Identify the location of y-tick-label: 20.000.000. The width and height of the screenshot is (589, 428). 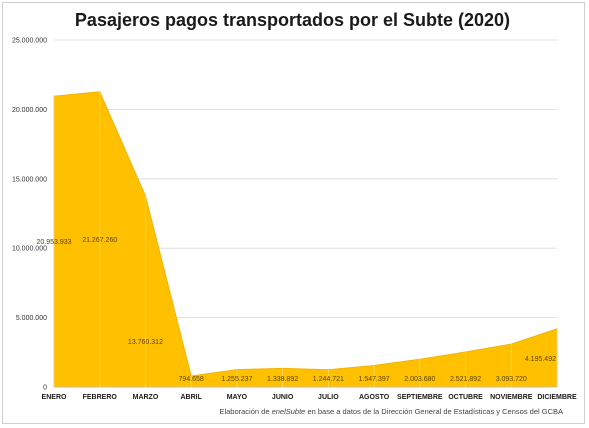
(29, 110).